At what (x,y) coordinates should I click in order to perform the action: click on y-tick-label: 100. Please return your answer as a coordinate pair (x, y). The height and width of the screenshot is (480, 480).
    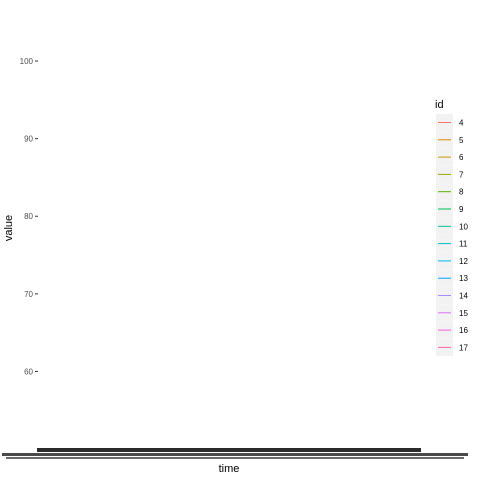
    Looking at the image, I should click on (27, 61).